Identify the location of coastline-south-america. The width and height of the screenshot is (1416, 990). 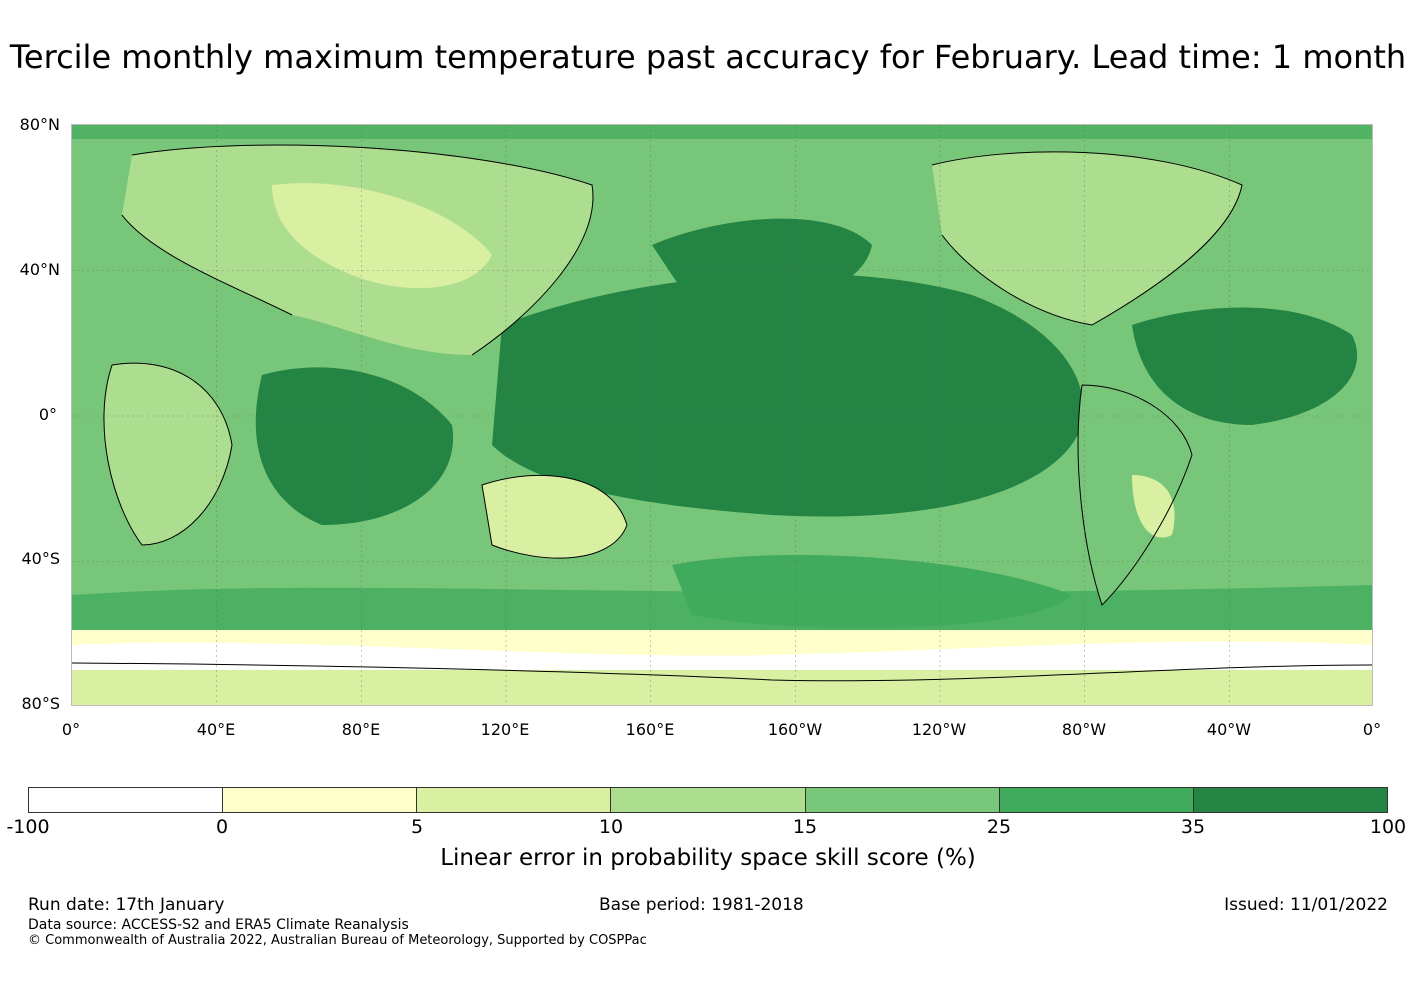
(1135, 495).